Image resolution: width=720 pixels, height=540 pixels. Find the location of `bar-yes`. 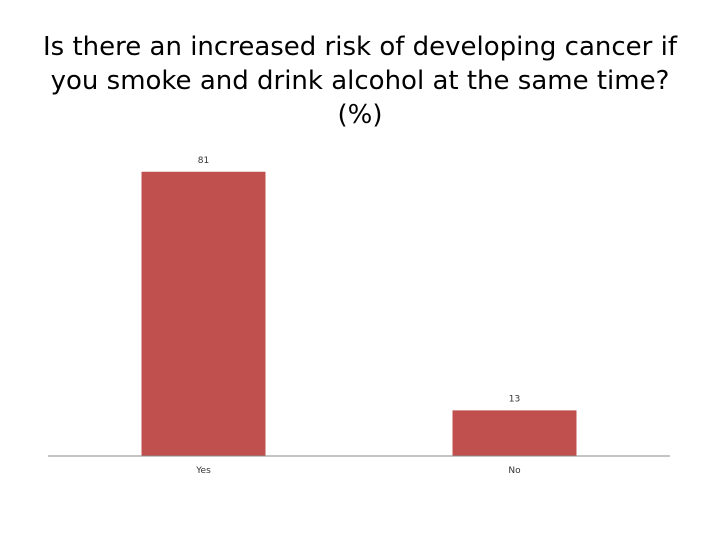

bar-yes is located at coordinates (203, 313).